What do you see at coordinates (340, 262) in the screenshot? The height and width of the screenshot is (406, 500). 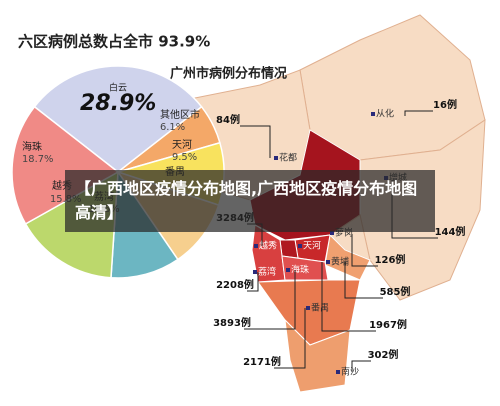 I see `district-name: 黄埔` at bounding box center [340, 262].